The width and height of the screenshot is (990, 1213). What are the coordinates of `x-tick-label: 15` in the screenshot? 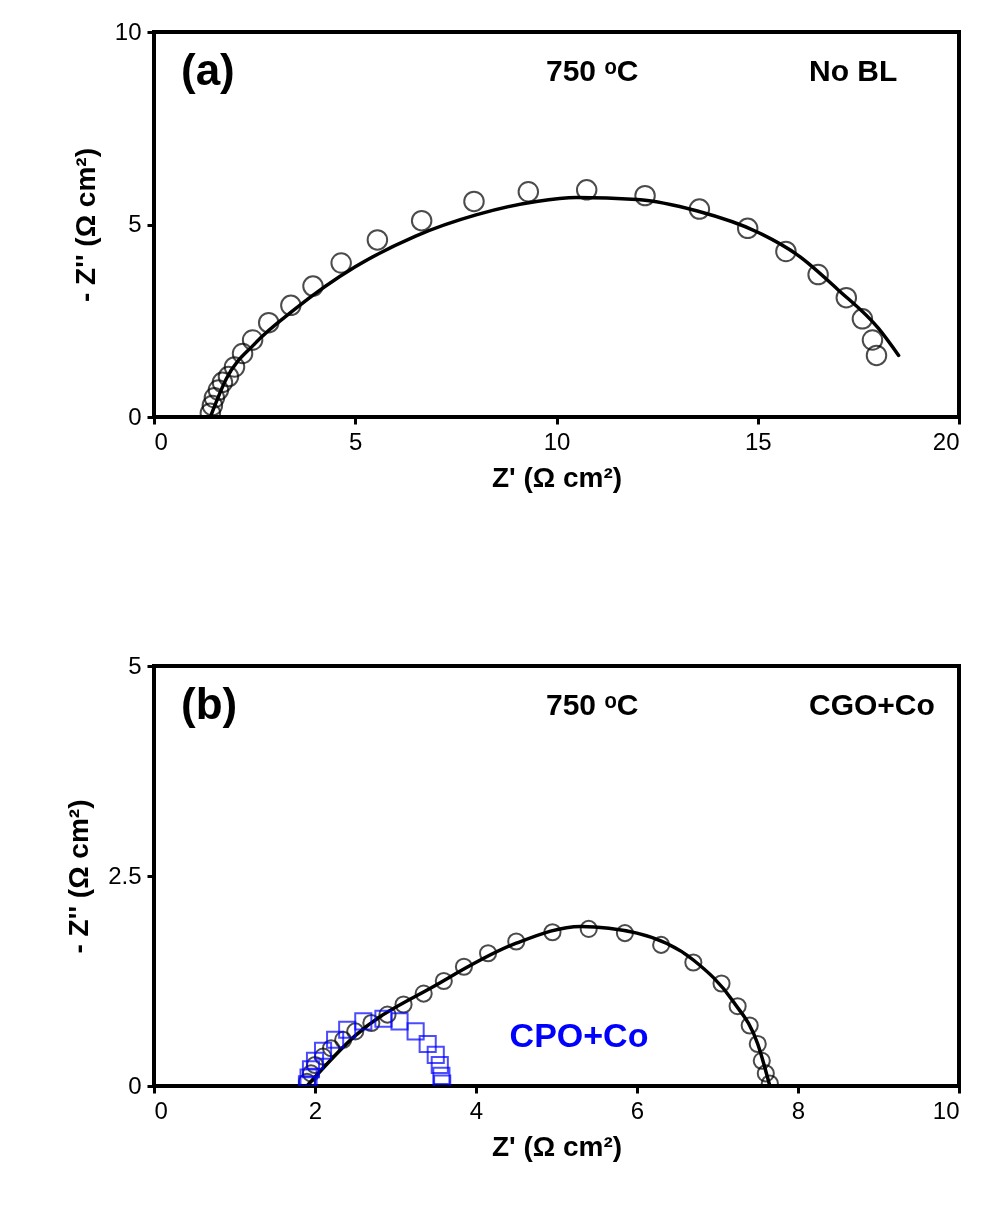 It's located at (758, 441).